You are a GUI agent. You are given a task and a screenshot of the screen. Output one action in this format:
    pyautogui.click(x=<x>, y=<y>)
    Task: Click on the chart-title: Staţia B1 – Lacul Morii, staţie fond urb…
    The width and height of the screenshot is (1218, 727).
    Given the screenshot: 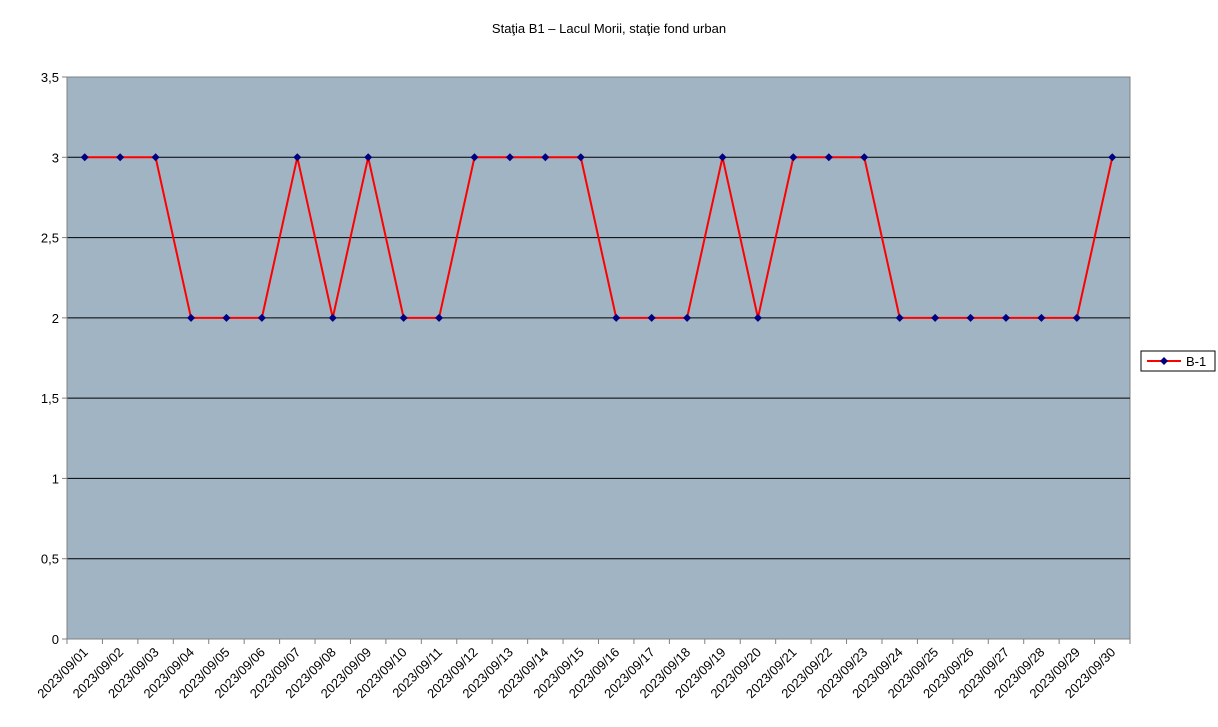 What is the action you would take?
    pyautogui.click(x=609, y=28)
    